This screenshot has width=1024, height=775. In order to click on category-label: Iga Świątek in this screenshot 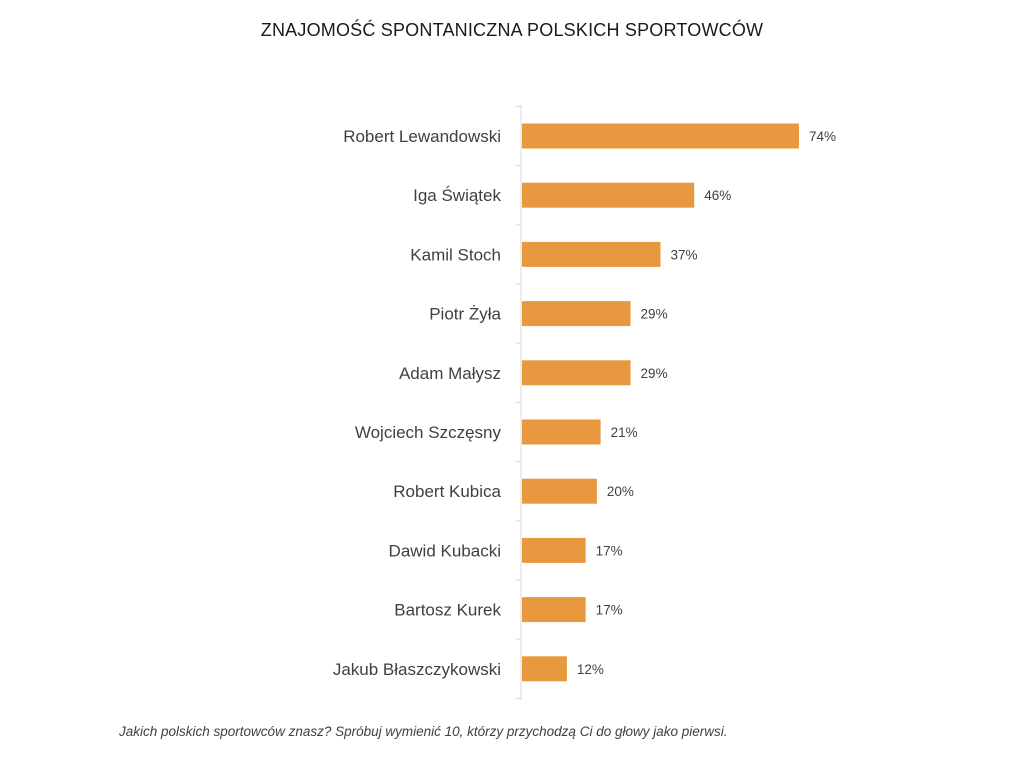, I will do `click(457, 195)`.